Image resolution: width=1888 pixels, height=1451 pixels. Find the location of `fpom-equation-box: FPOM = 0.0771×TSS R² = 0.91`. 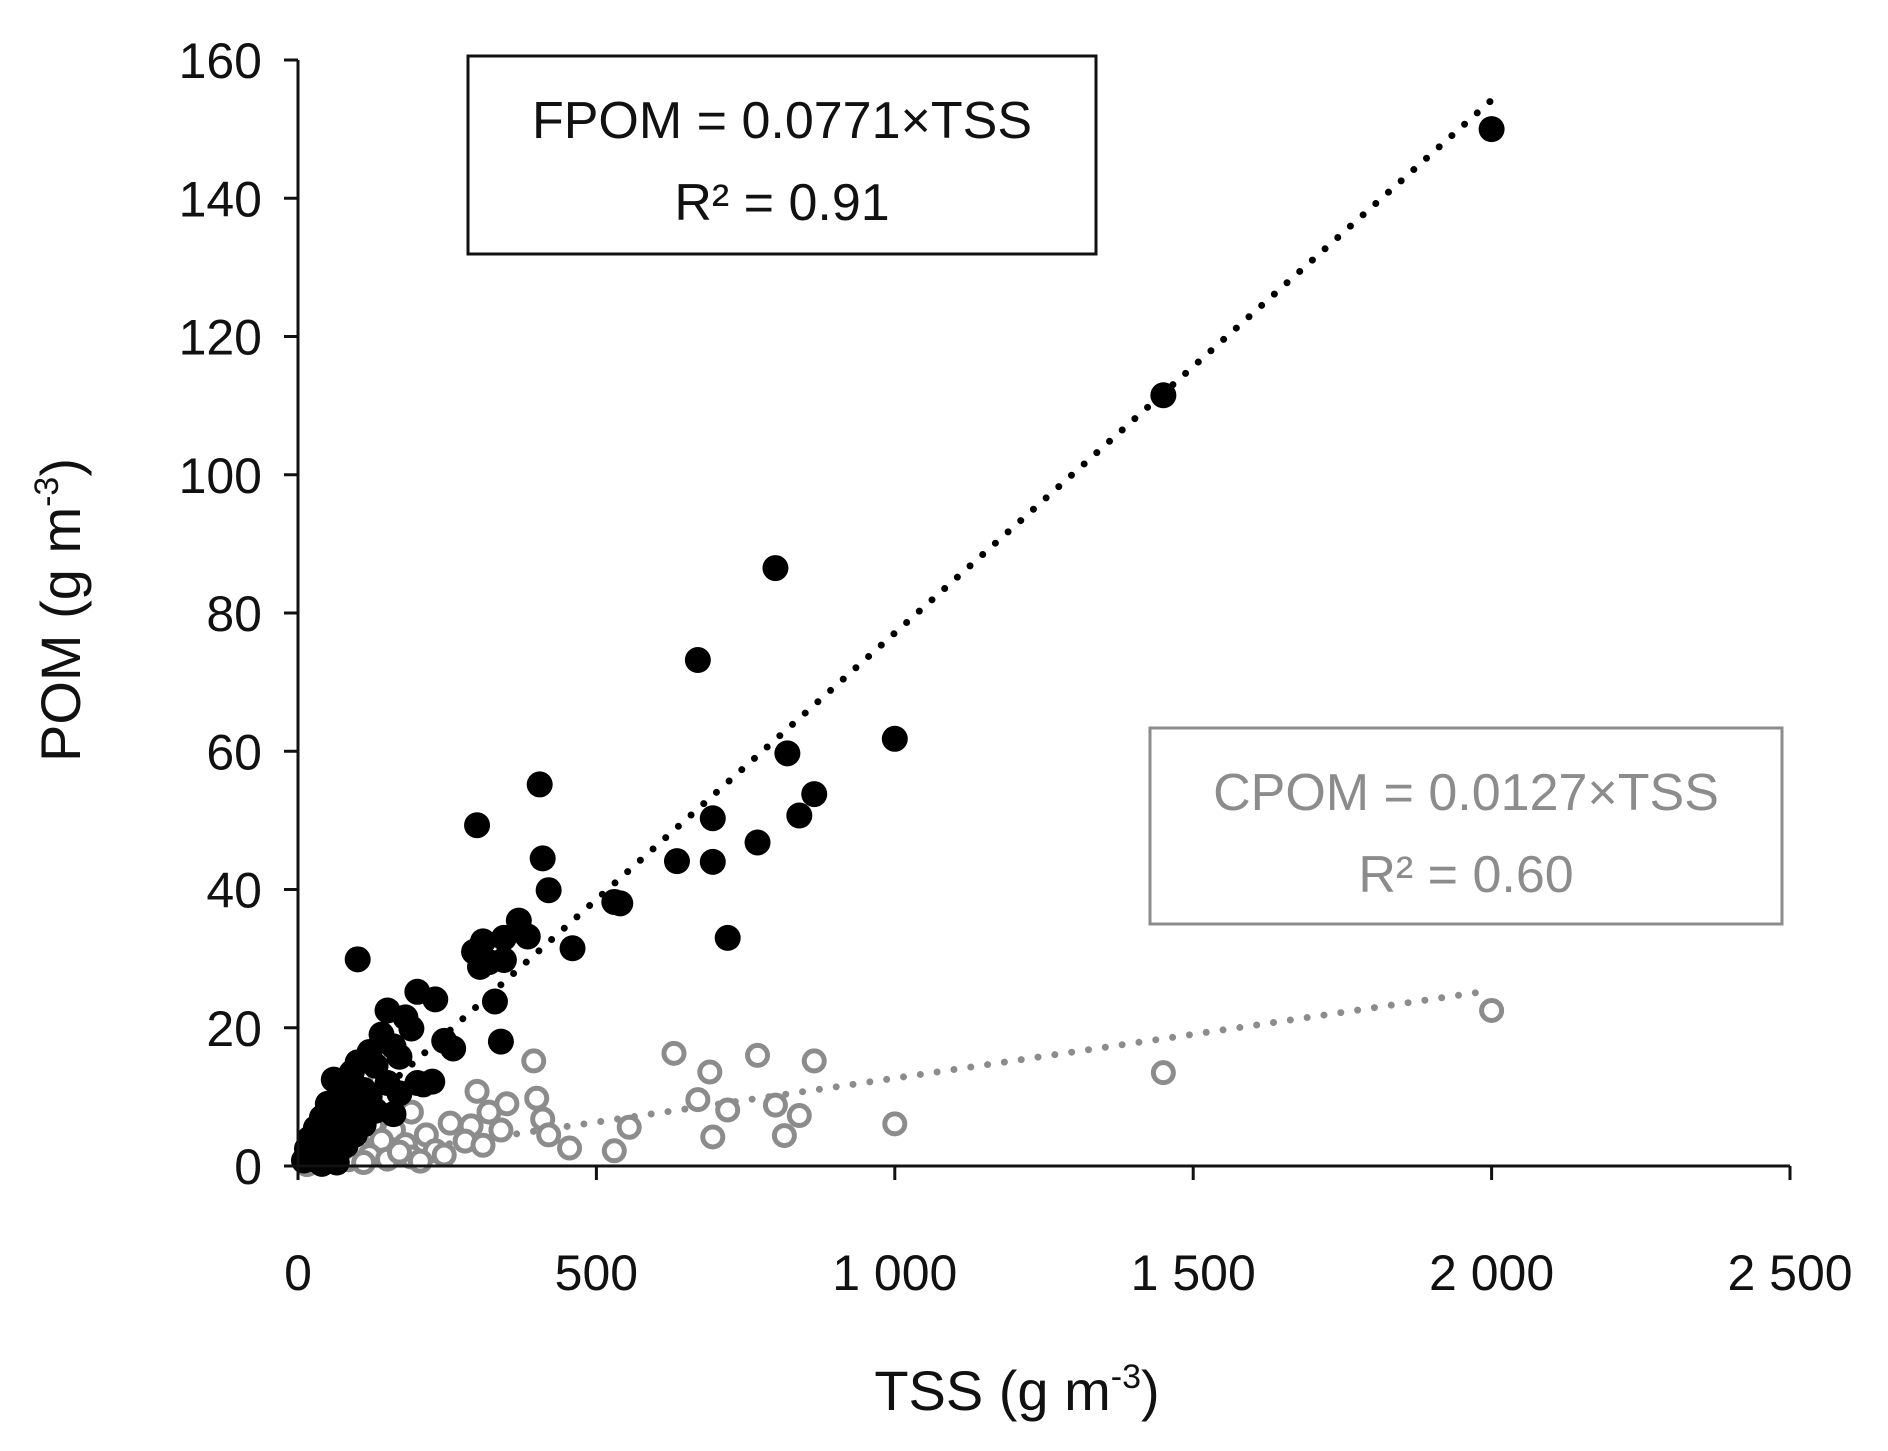

fpom-equation-box: FPOM = 0.0771×TSS R² = 0.91 is located at coordinates (782, 155).